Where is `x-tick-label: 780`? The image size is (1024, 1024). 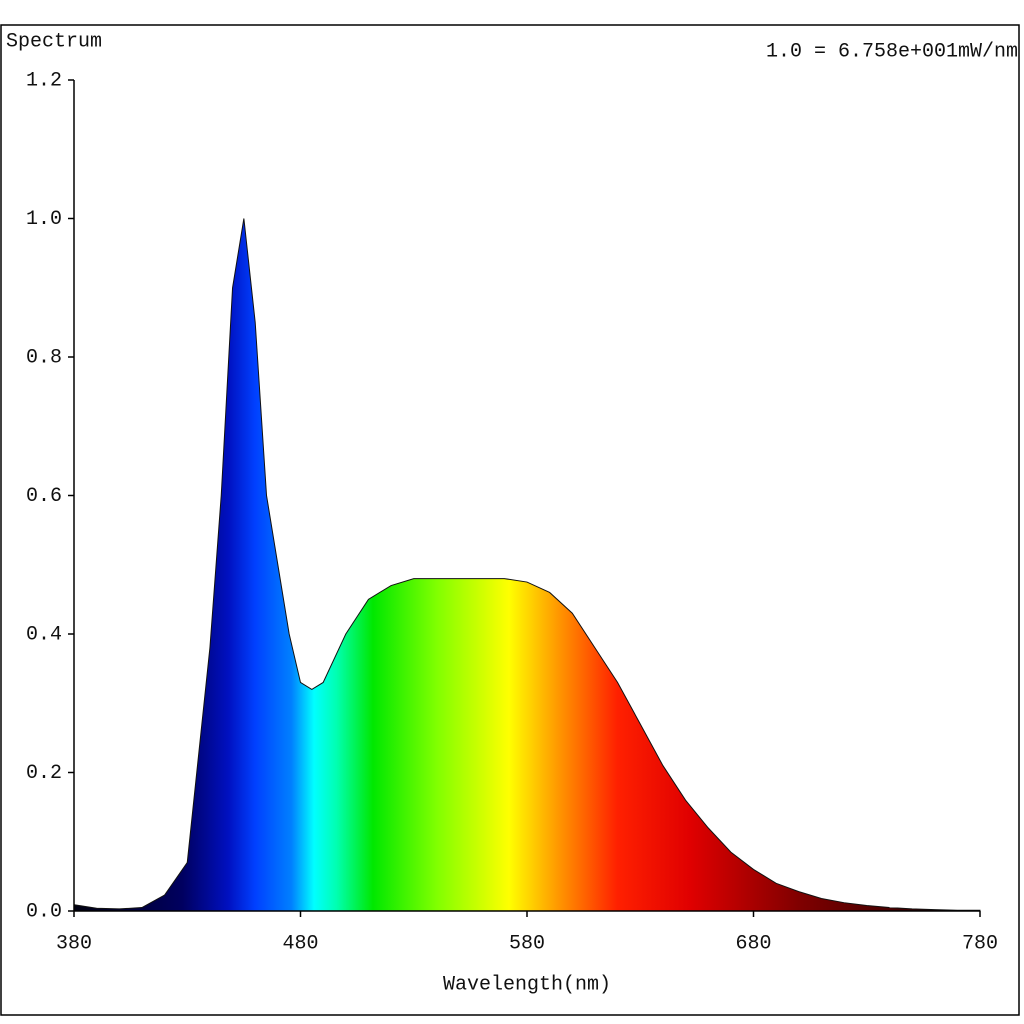 x-tick-label: 780 is located at coordinates (980, 943).